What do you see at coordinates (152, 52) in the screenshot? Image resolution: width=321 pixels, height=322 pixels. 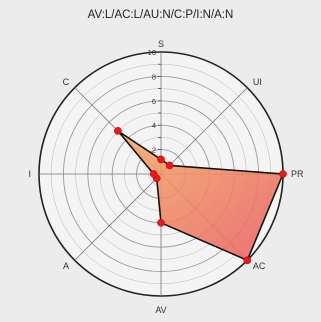 I see `tick-label-10: 10` at bounding box center [152, 52].